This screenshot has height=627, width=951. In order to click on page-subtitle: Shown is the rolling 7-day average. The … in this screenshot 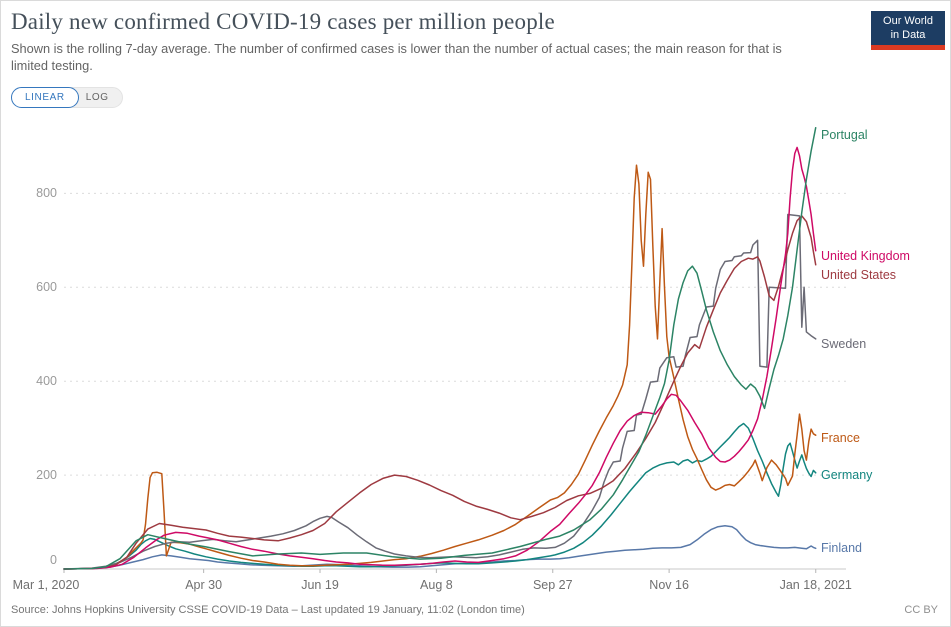, I will do `click(396, 57)`.